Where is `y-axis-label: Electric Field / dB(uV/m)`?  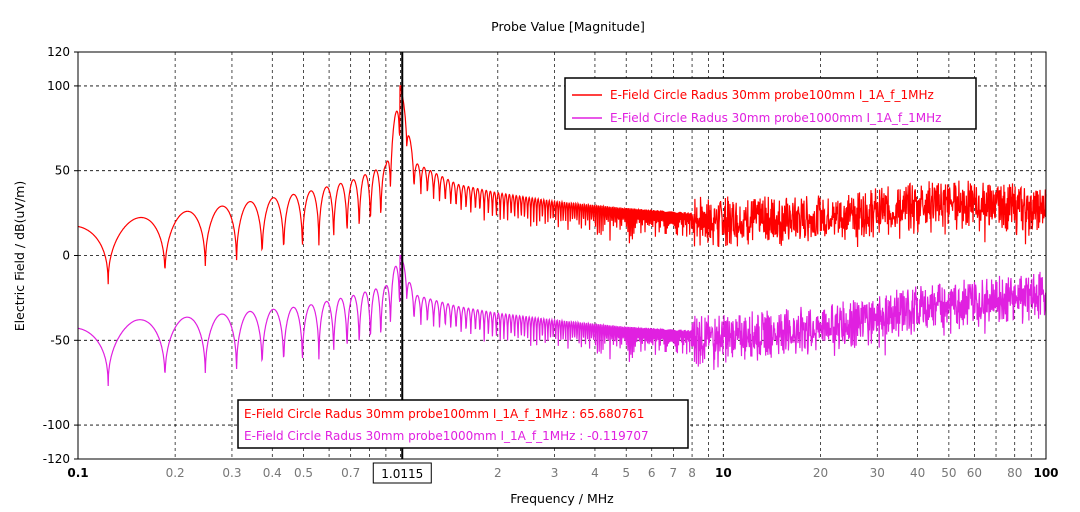 y-axis-label: Electric Field / dB(uV/m) is located at coordinates (19, 256).